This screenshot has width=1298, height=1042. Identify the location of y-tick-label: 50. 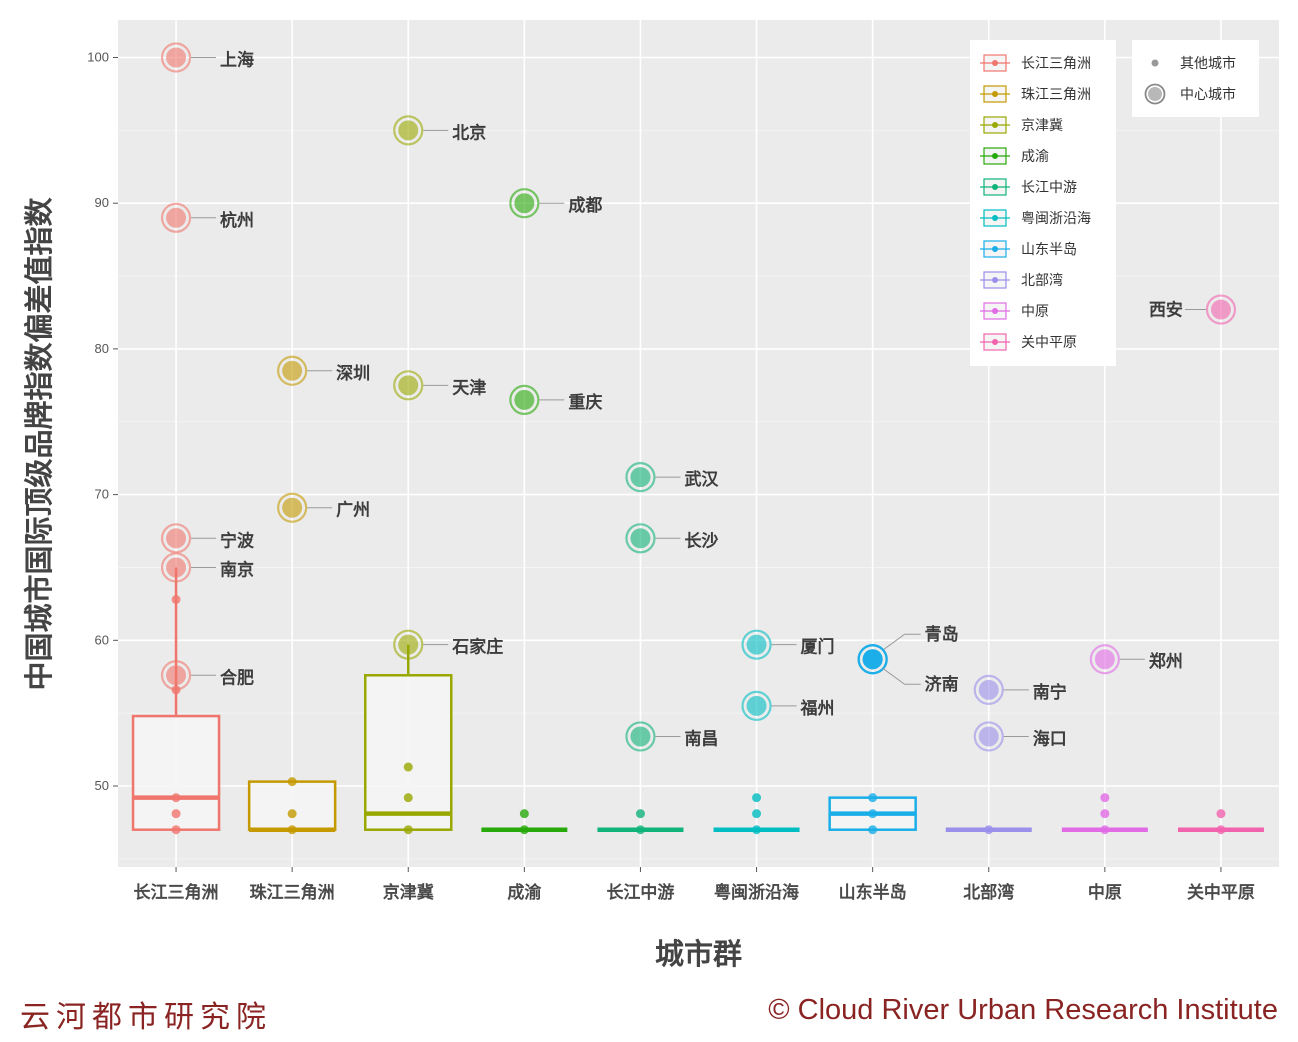
(102, 785).